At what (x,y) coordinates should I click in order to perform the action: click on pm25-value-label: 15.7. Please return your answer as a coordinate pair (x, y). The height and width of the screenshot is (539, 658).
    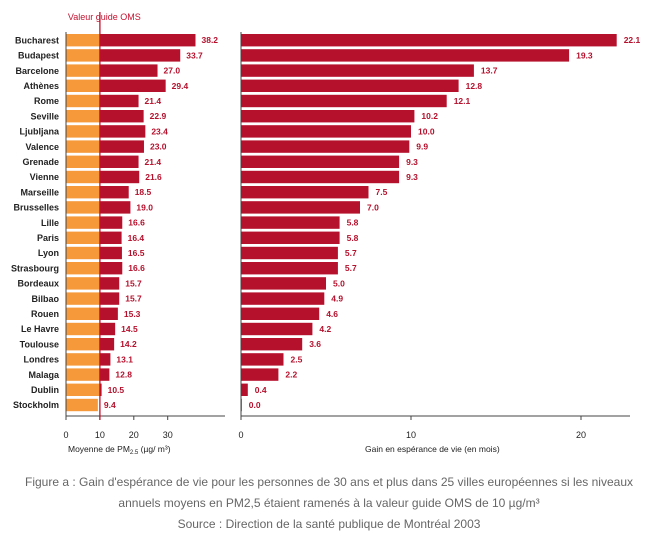
    Looking at the image, I should click on (133, 299).